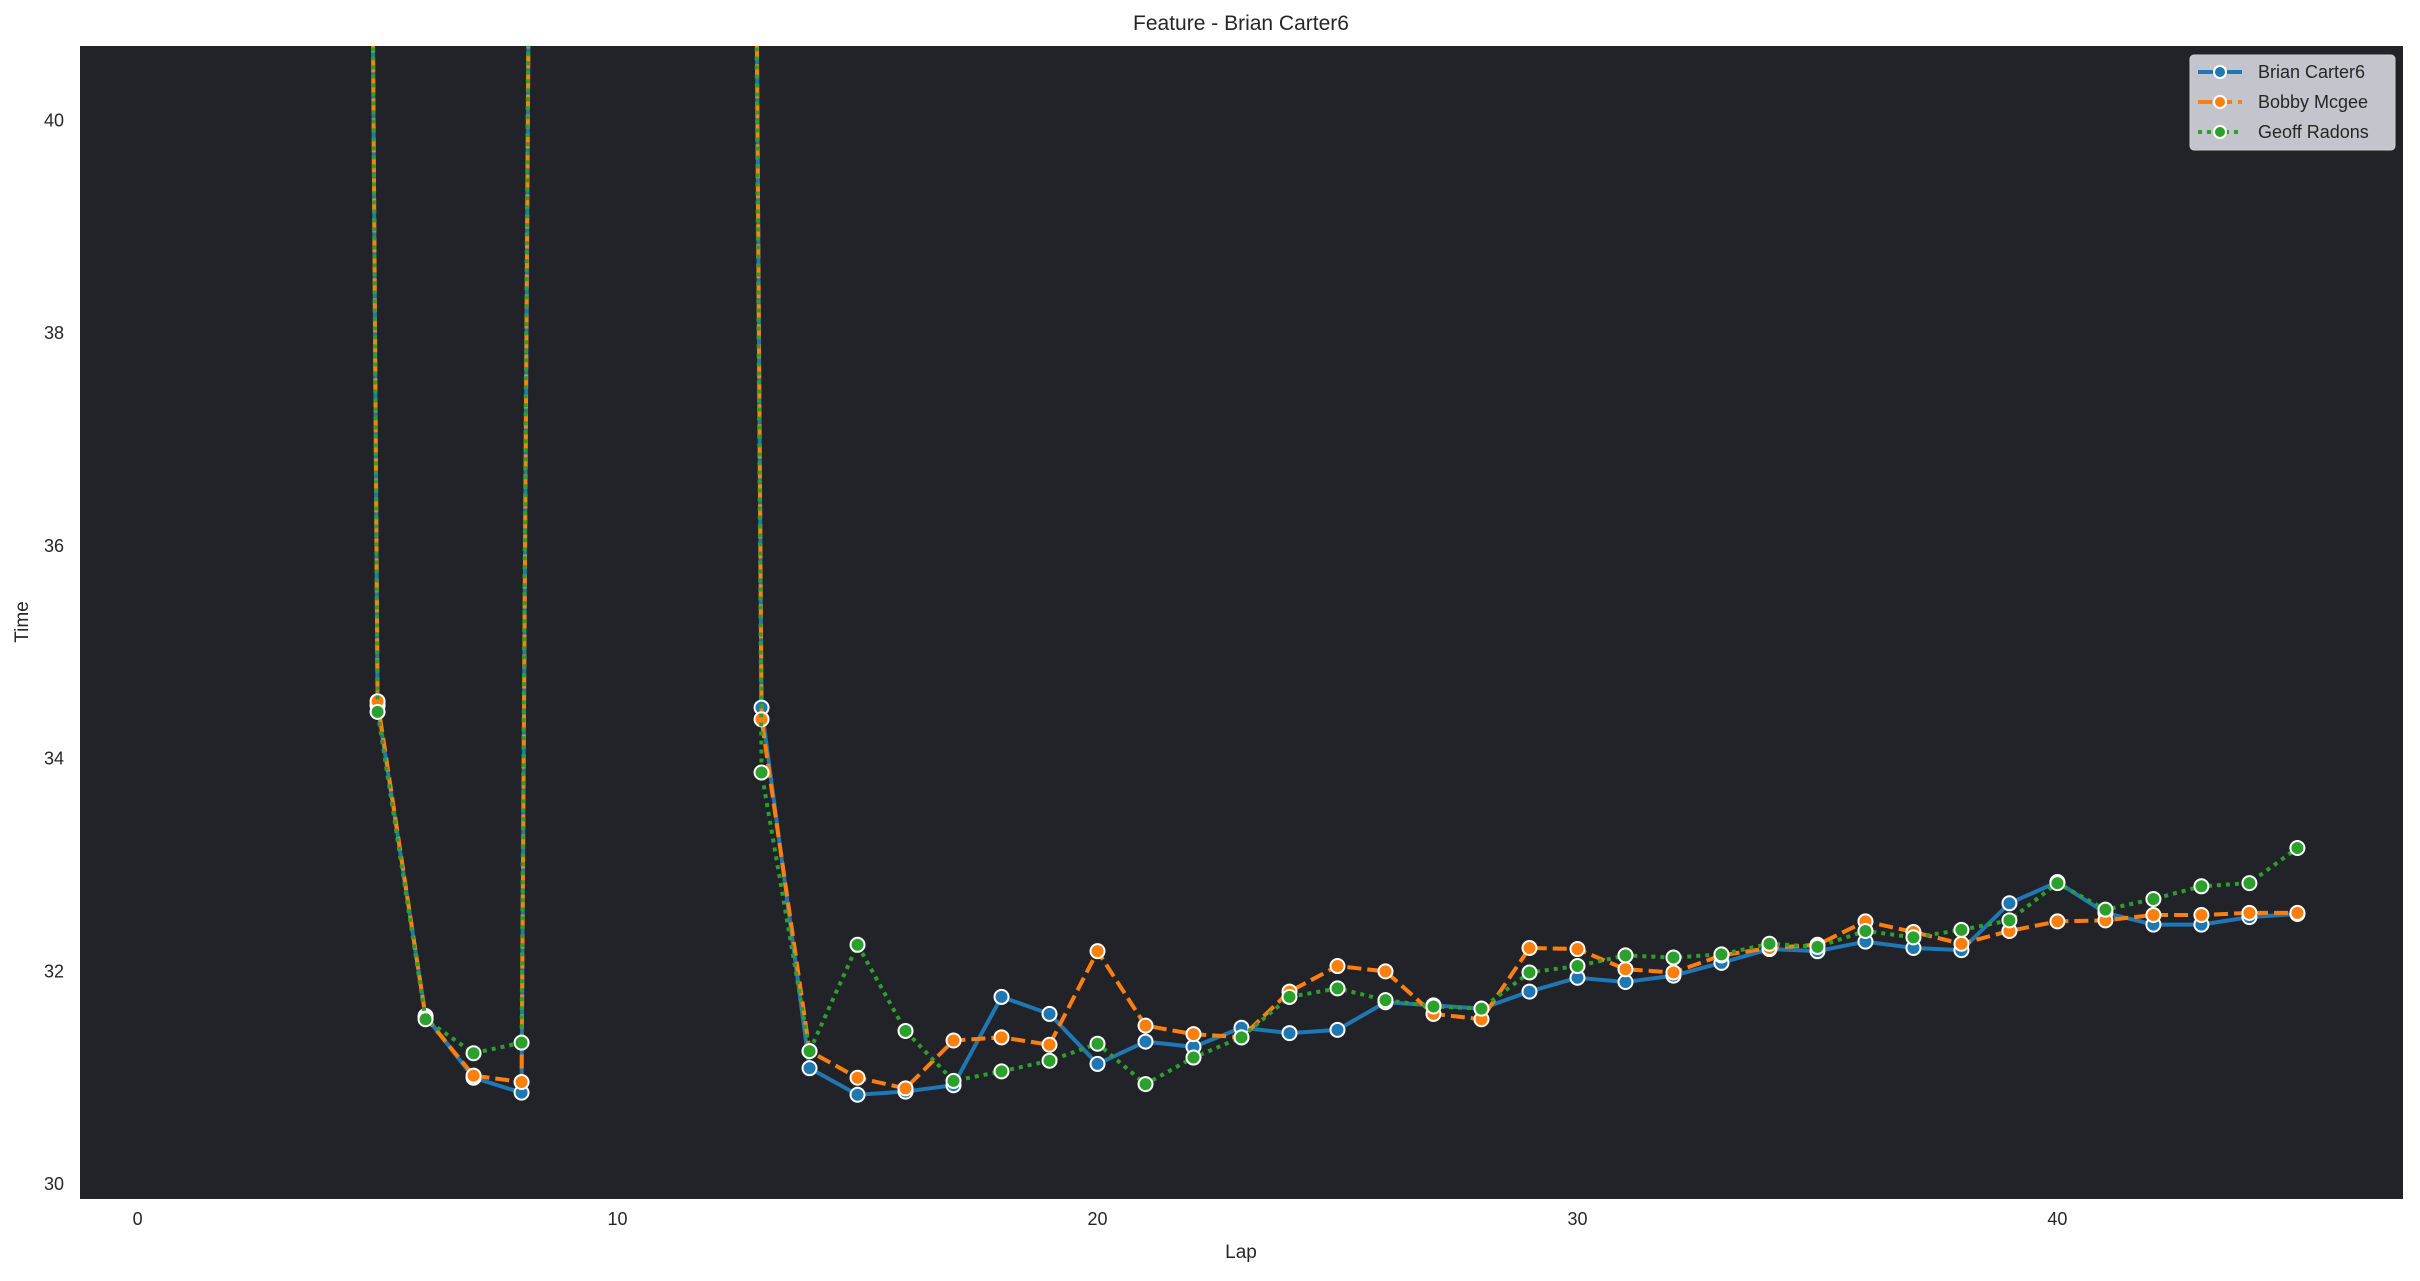 This screenshot has width=2420, height=1281. Describe the element at coordinates (2313, 132) in the screenshot. I see `legend-label: Geoff Radons` at that location.